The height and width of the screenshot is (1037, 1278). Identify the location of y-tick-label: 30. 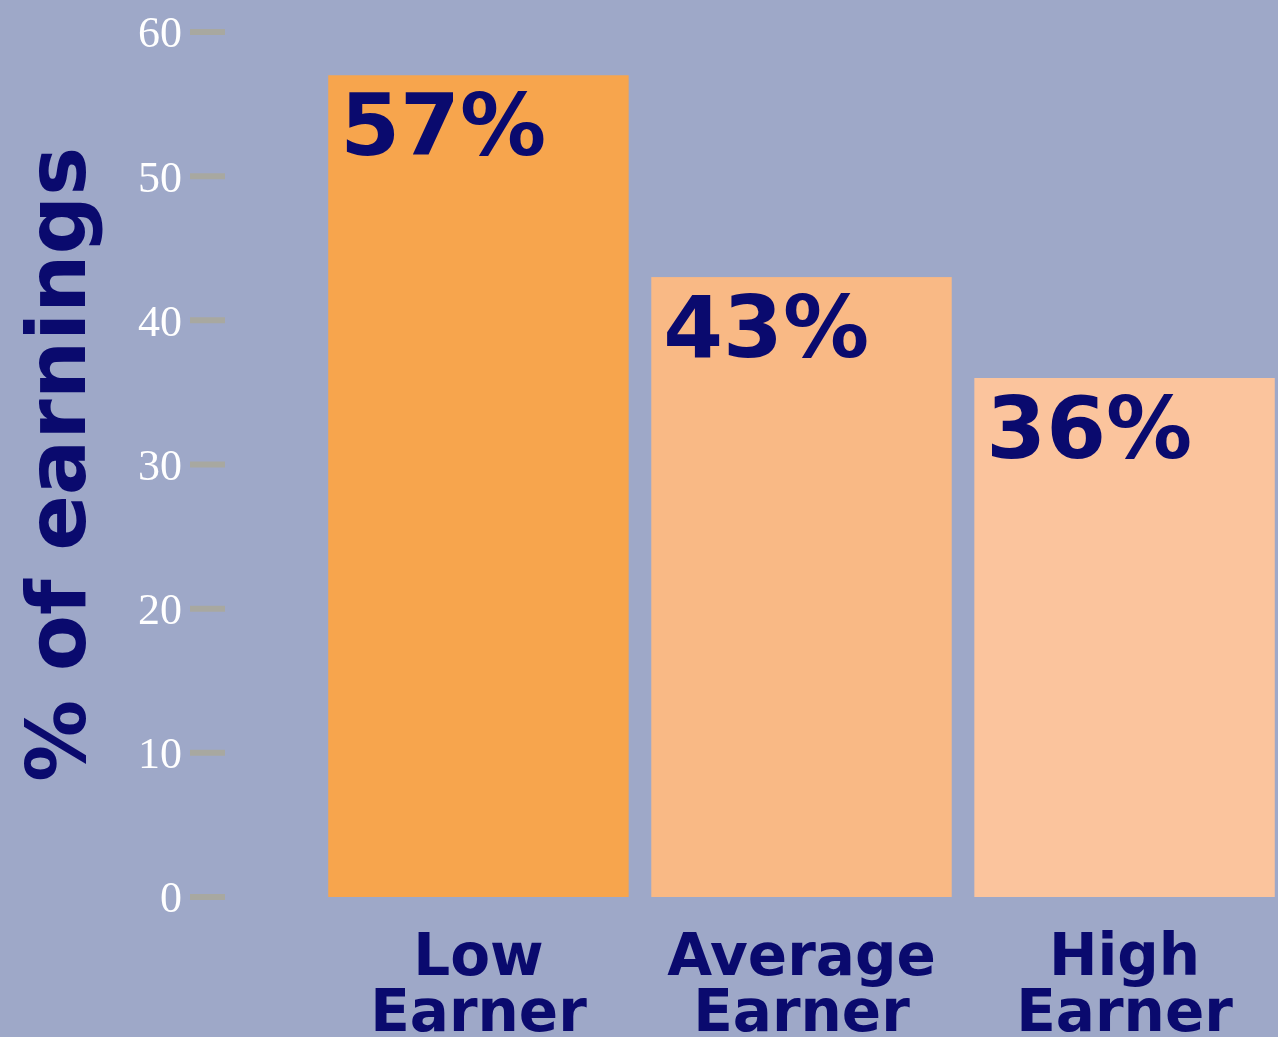
(160, 465).